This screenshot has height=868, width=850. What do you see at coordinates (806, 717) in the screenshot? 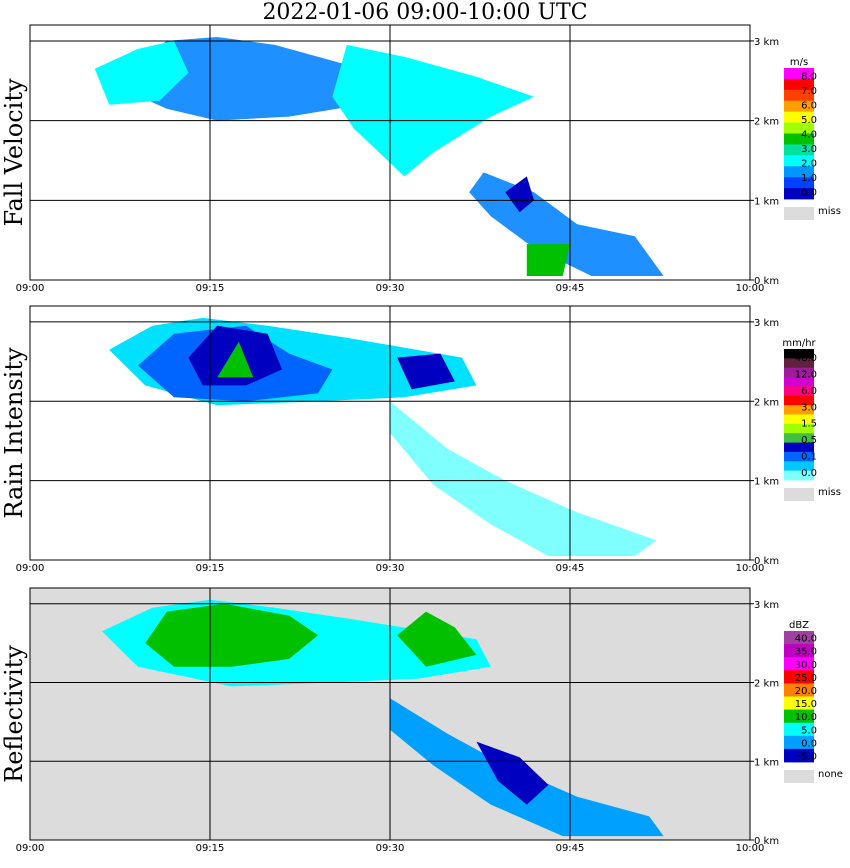
I see `legend-level: 10.0` at bounding box center [806, 717].